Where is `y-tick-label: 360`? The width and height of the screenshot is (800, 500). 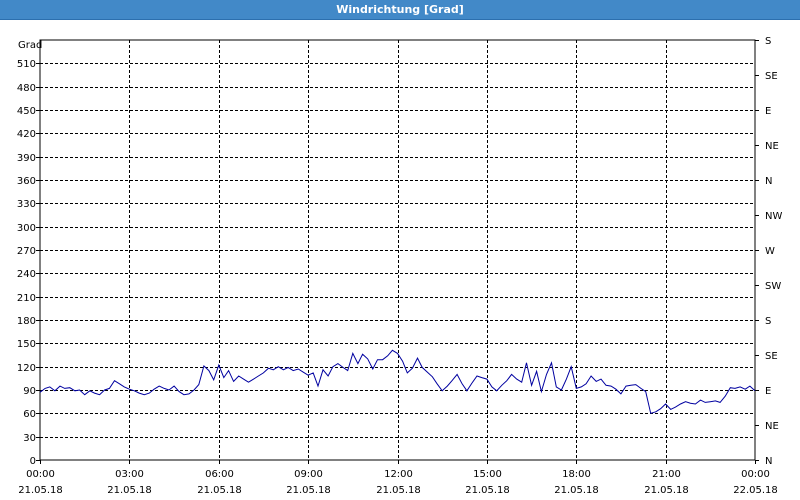
y-tick-label: 360 is located at coordinates (26, 181).